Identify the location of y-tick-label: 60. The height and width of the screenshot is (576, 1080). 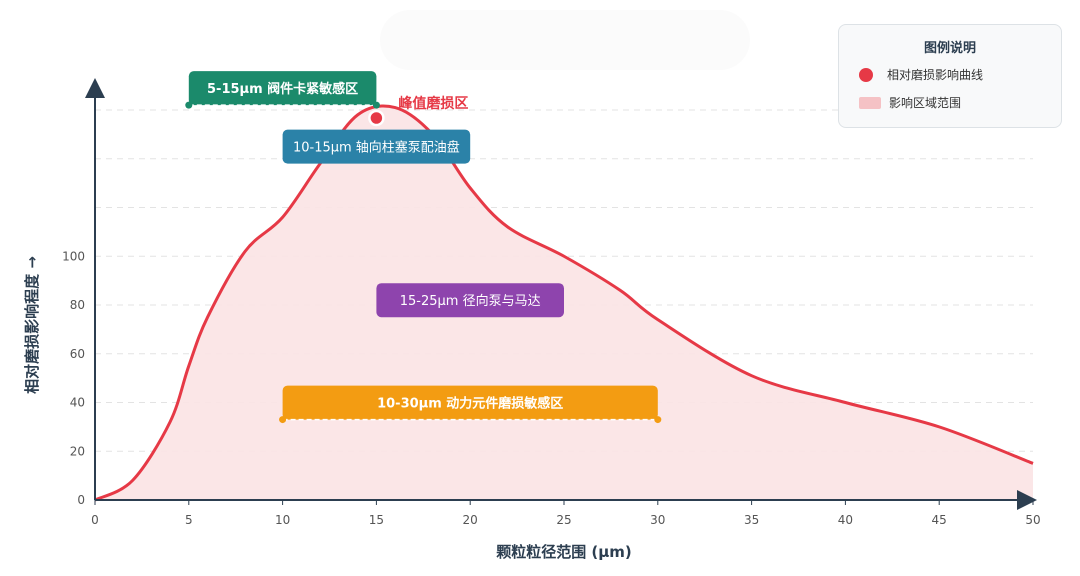
(77, 354).